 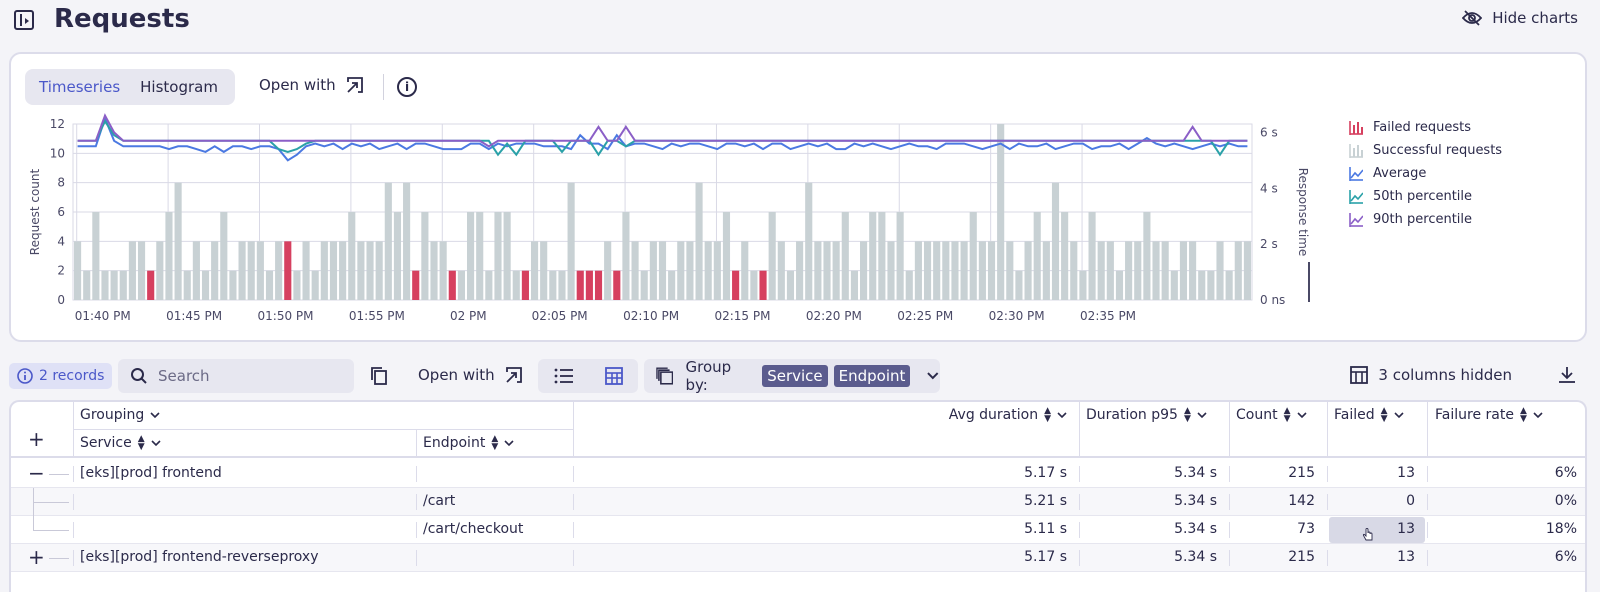 What do you see at coordinates (407, 87) in the screenshot?
I see `info-icon: i` at bounding box center [407, 87].